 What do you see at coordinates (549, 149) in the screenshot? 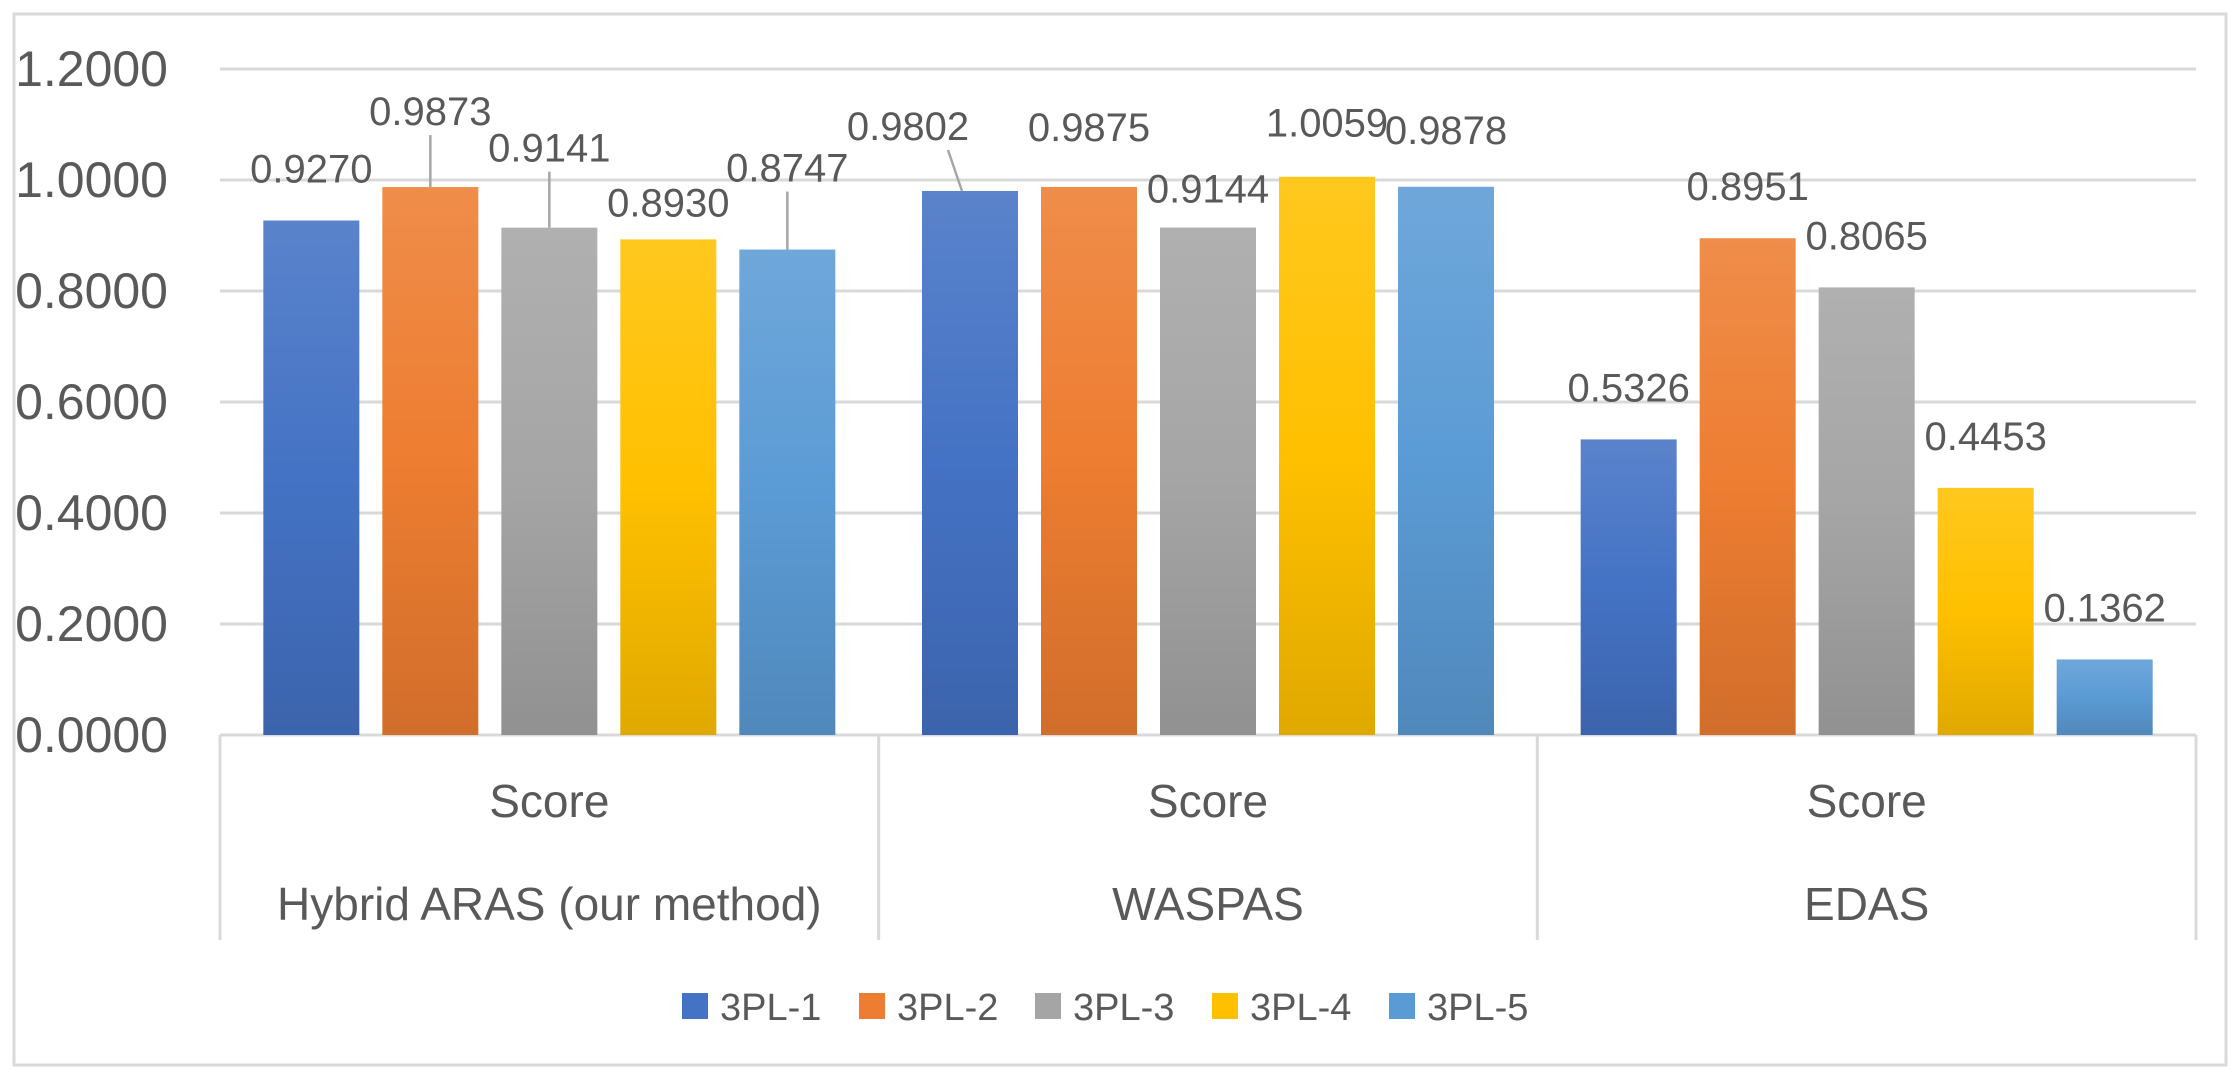
I see `data-label: 0.9141` at bounding box center [549, 149].